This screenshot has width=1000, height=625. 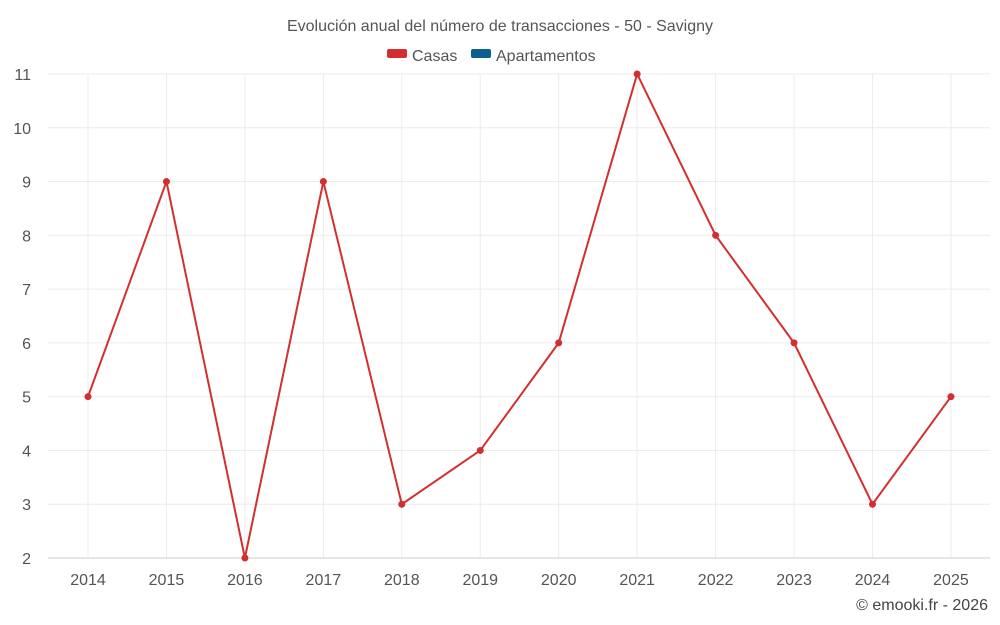 I want to click on y-axis-tick-labels: 2 3 4 5 6 7 8 9 10 11, so click(x=22, y=317).